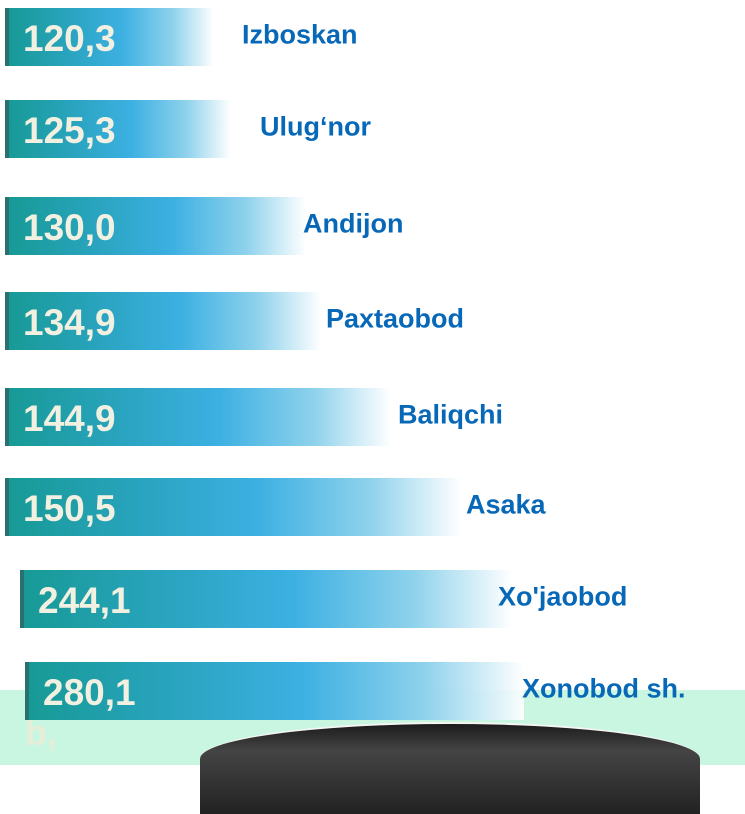 The image size is (745, 814). Describe the element at coordinates (353, 223) in the screenshot. I see `district-name: Andijon` at that location.